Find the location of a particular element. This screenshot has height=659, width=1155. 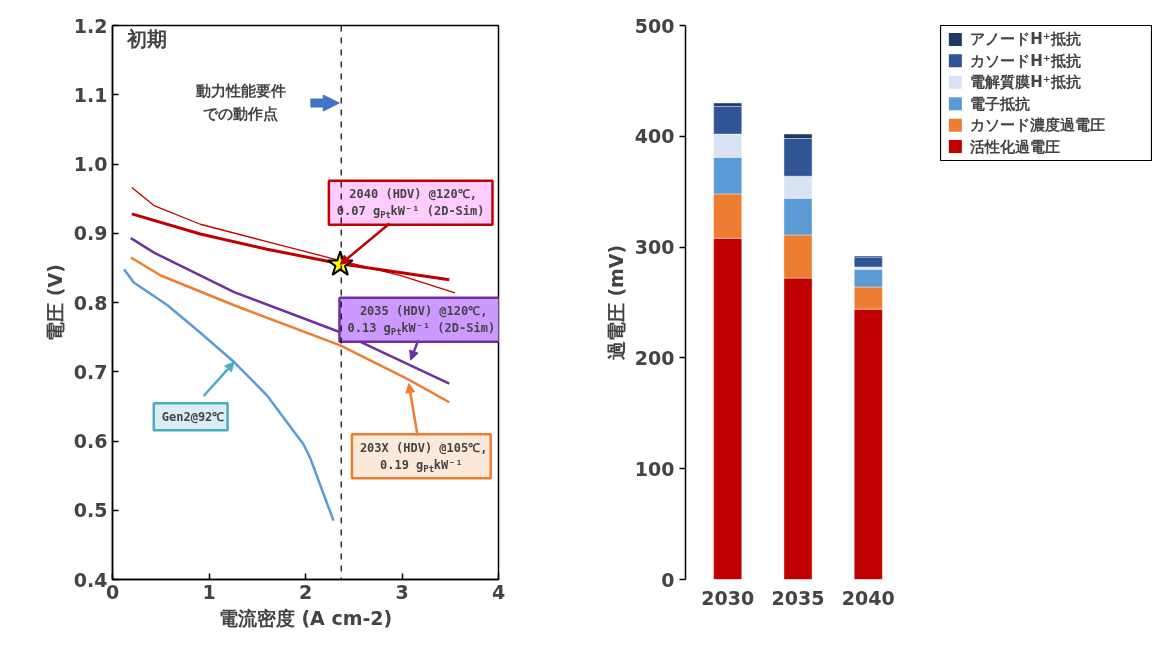

y-axis-title: 過電圧 (mV) is located at coordinates (615, 303).